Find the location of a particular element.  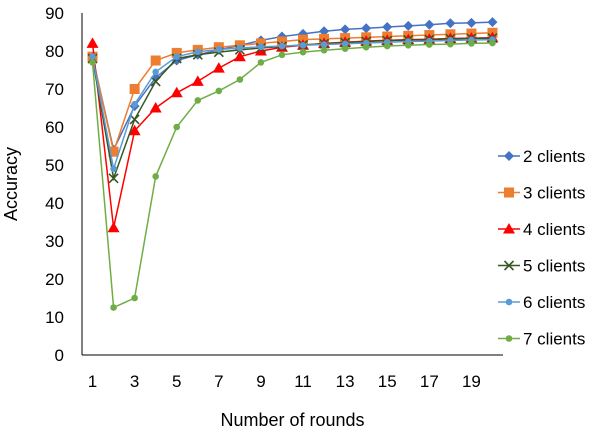

legend-item: 2 clients is located at coordinates (541, 156).